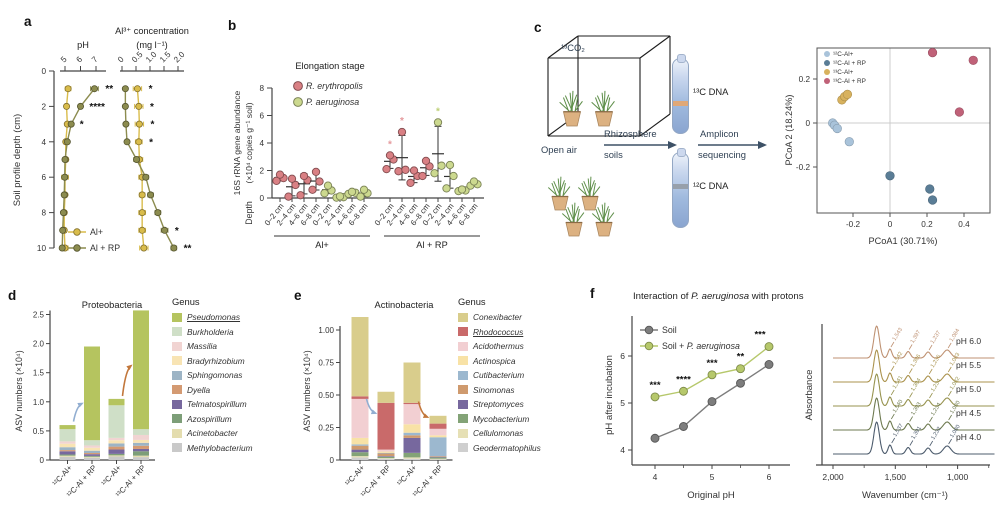  What do you see at coordinates (898, 430) in the screenshot?
I see `svg-text: 1,537` at bounding box center [898, 430].